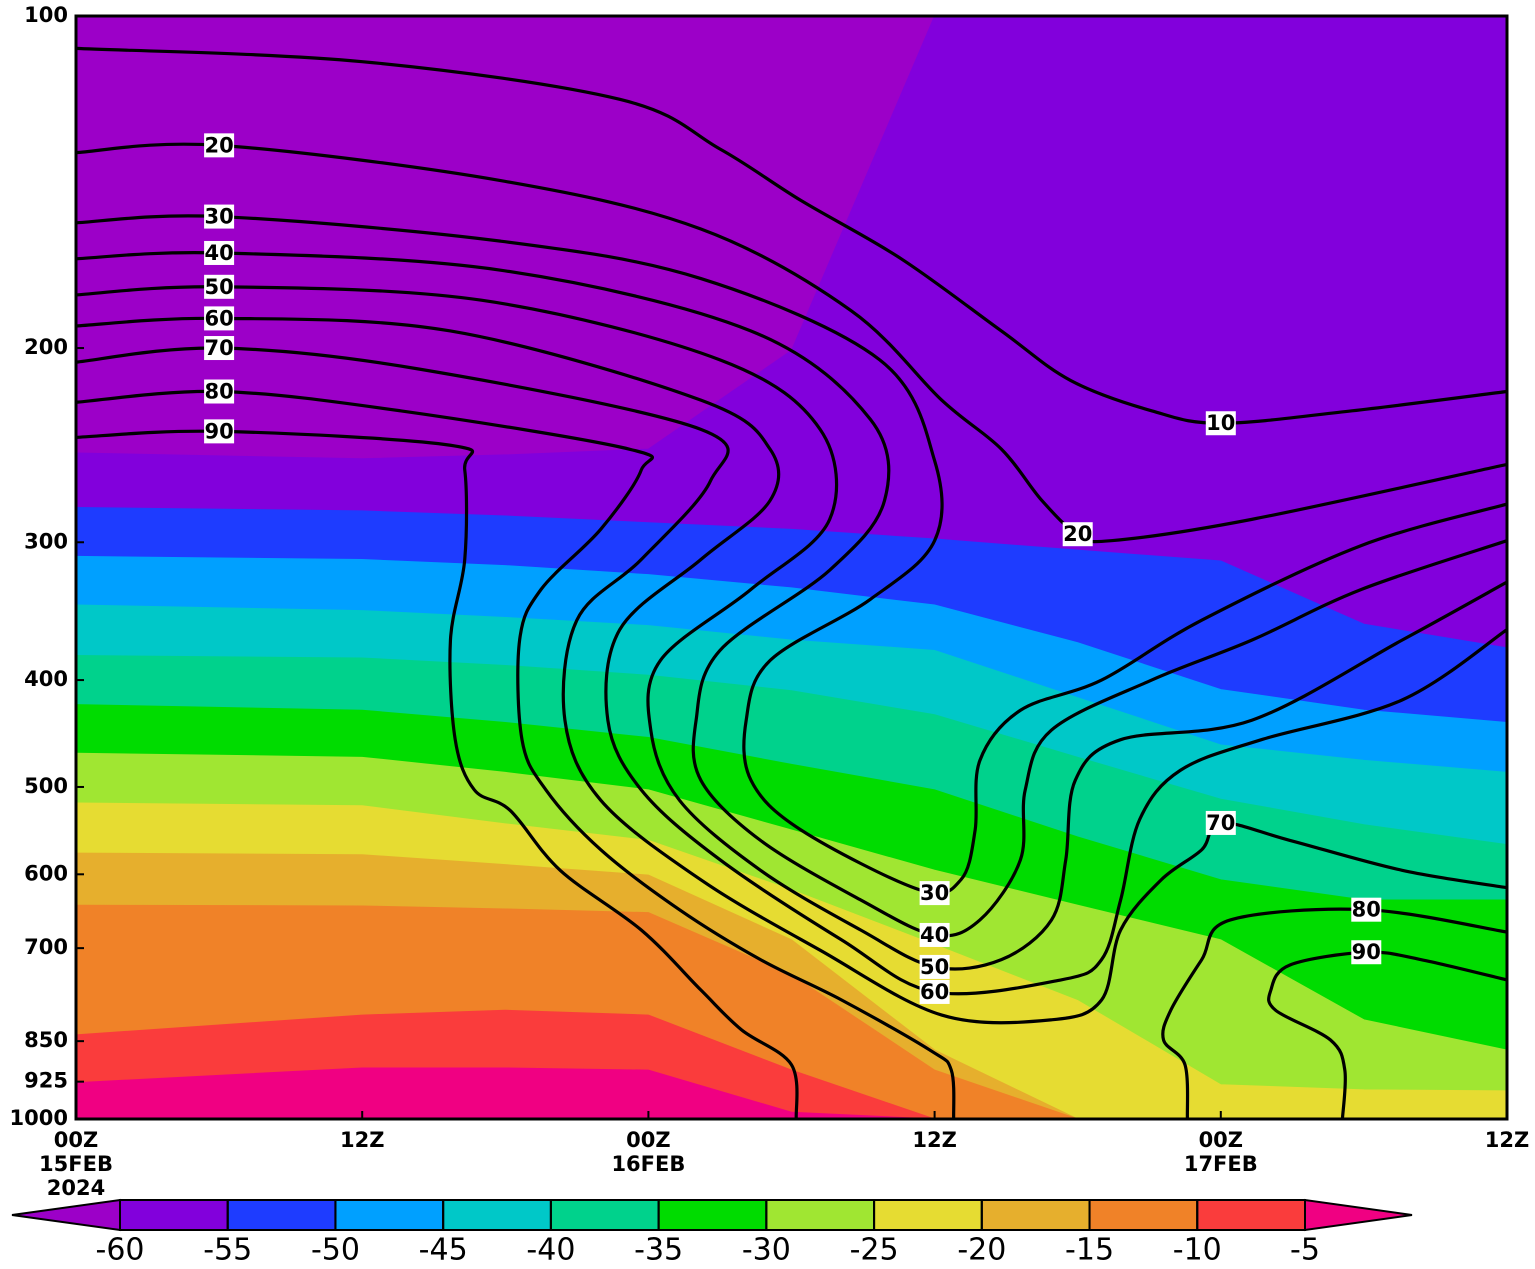  I want to click on colorbar-label: -45, so click(443, 1250).